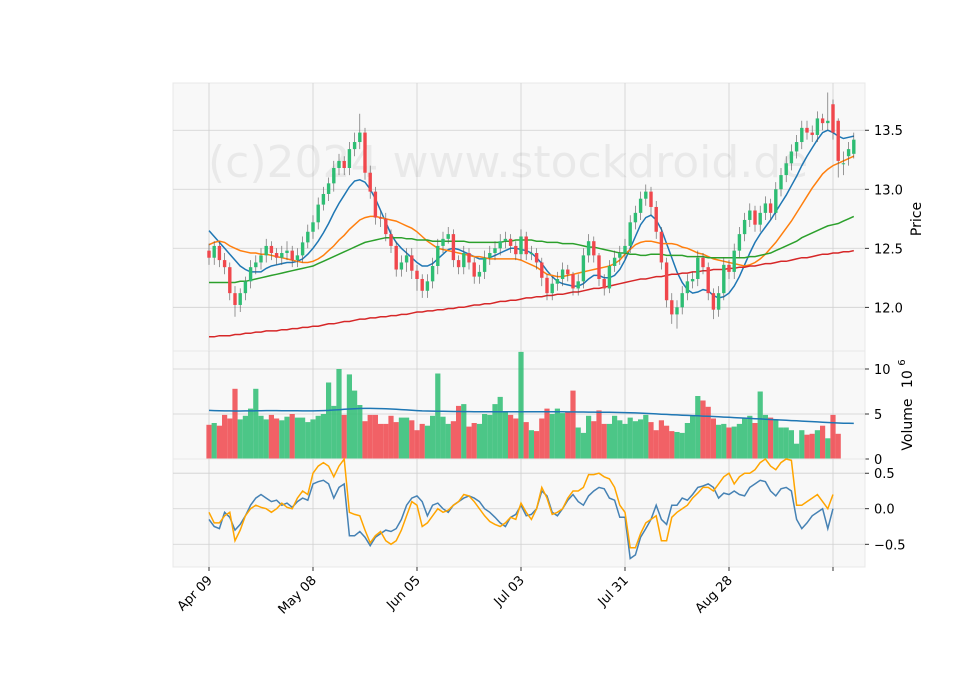 Image resolution: width=960 pixels, height=690 pixels. Describe the element at coordinates (878, 415) in the screenshot. I see `volume-tick-label: 5` at that location.